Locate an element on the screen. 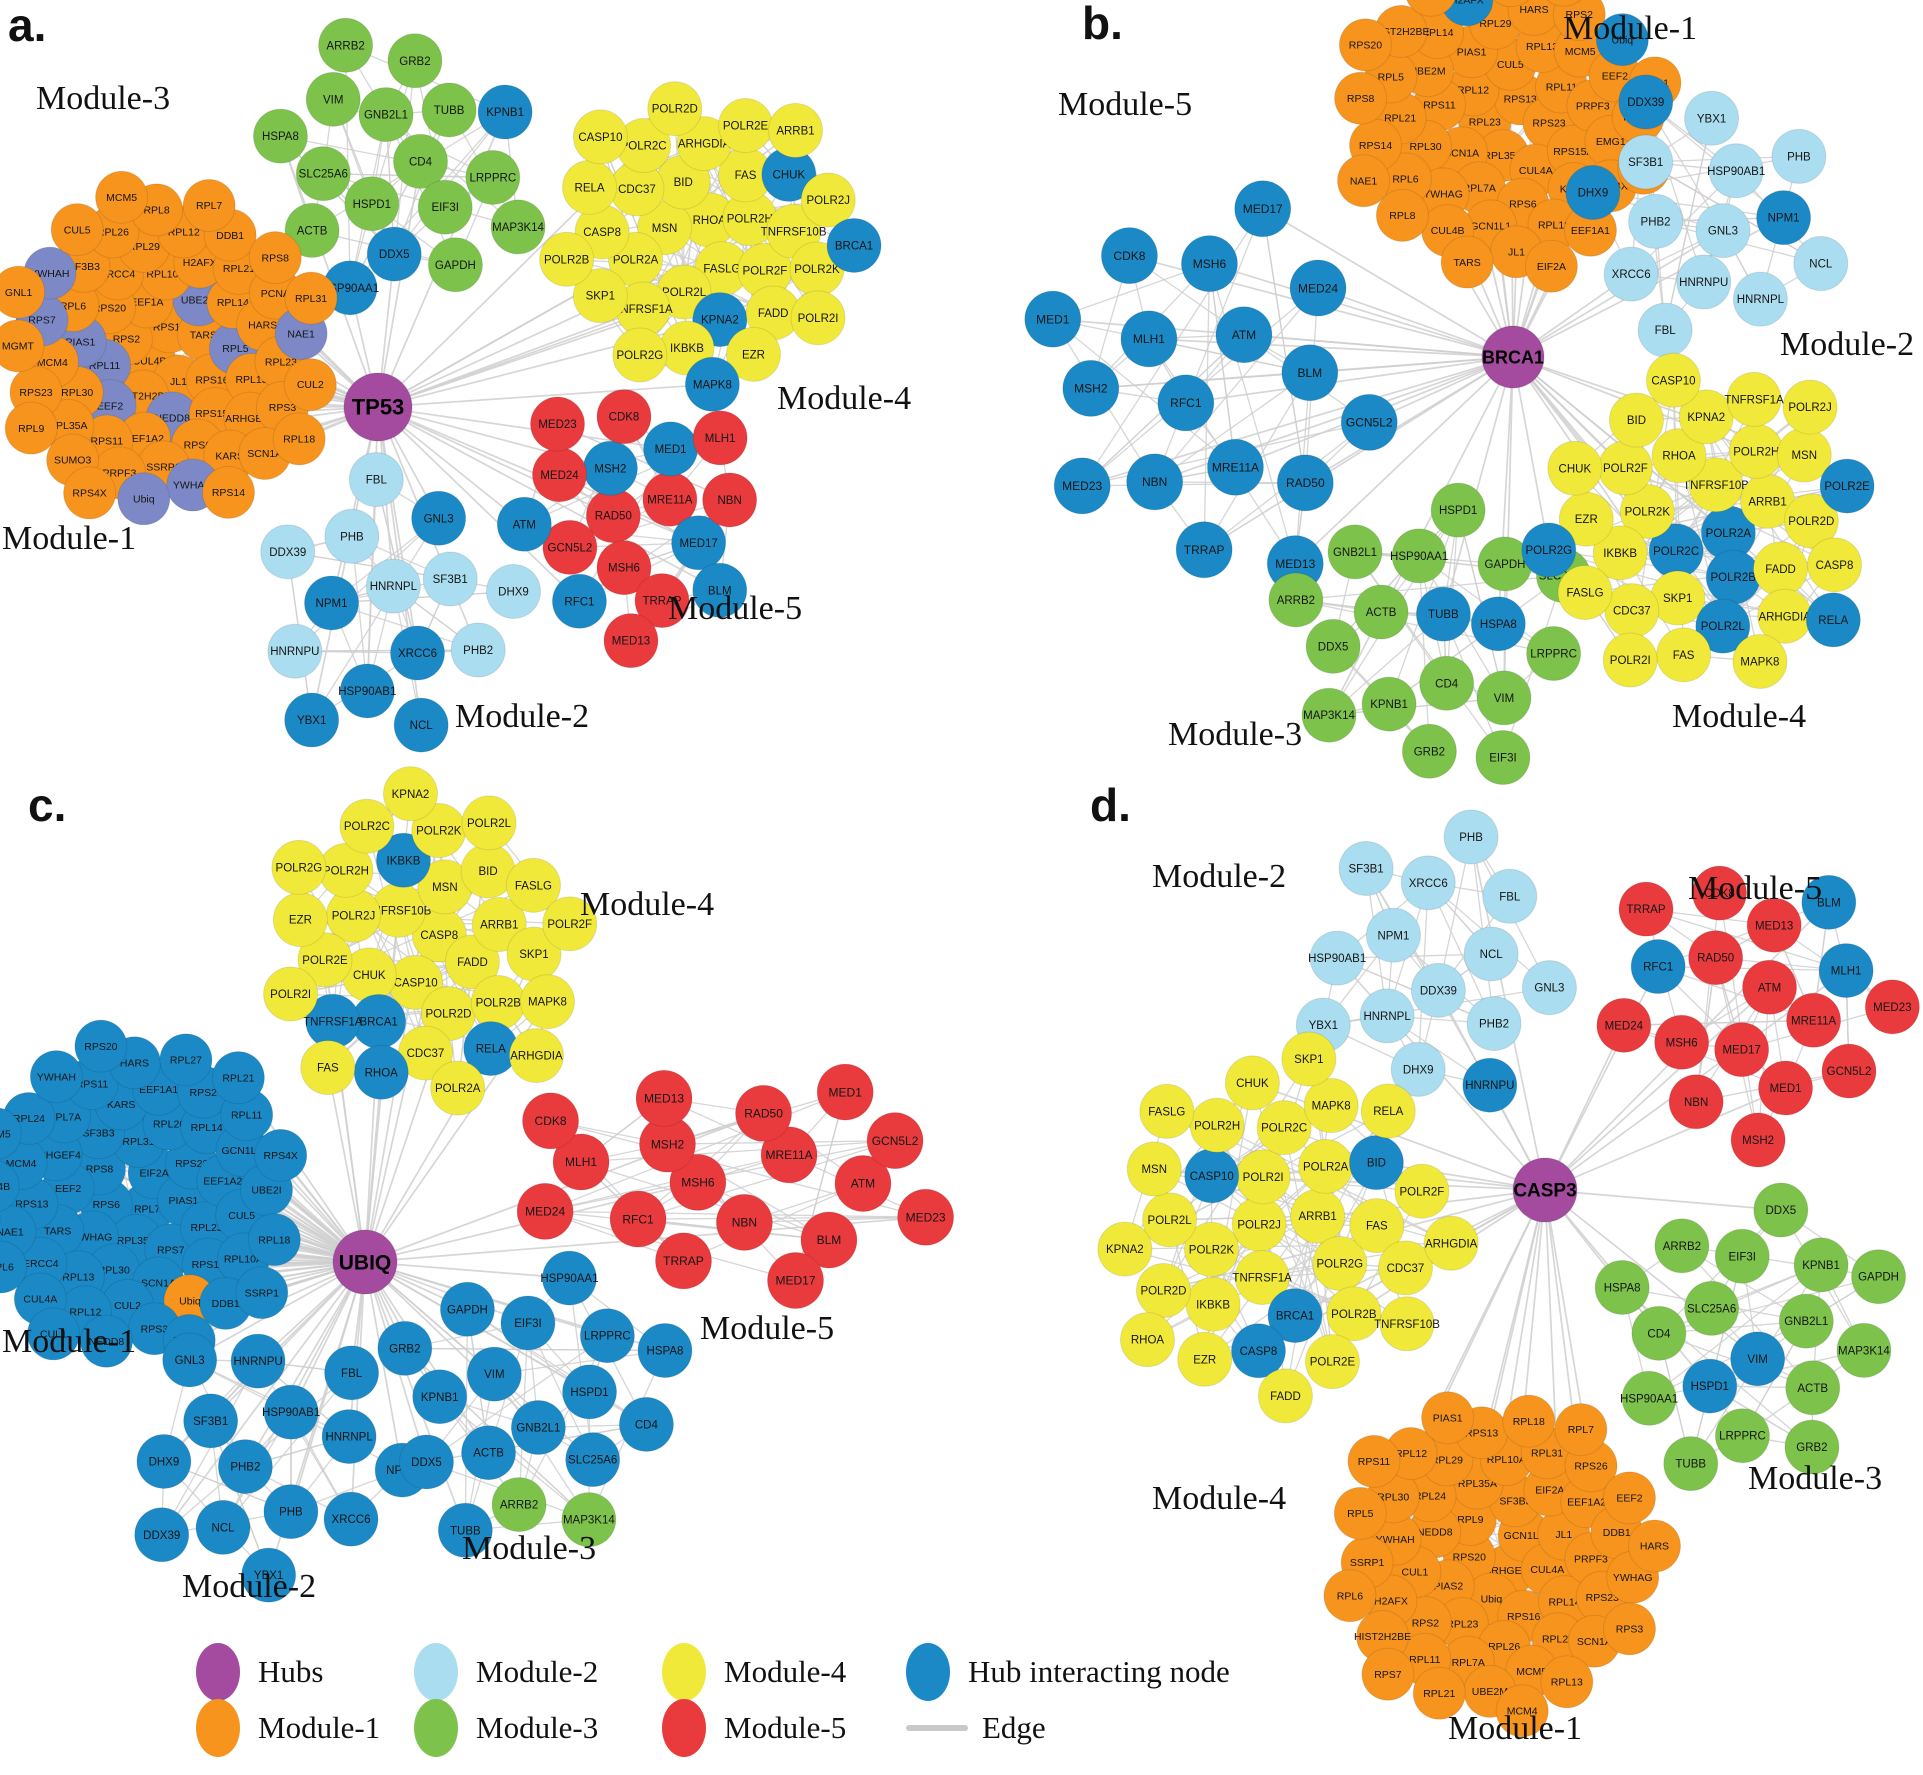  network-node: EZR is located at coordinates (753, 354).